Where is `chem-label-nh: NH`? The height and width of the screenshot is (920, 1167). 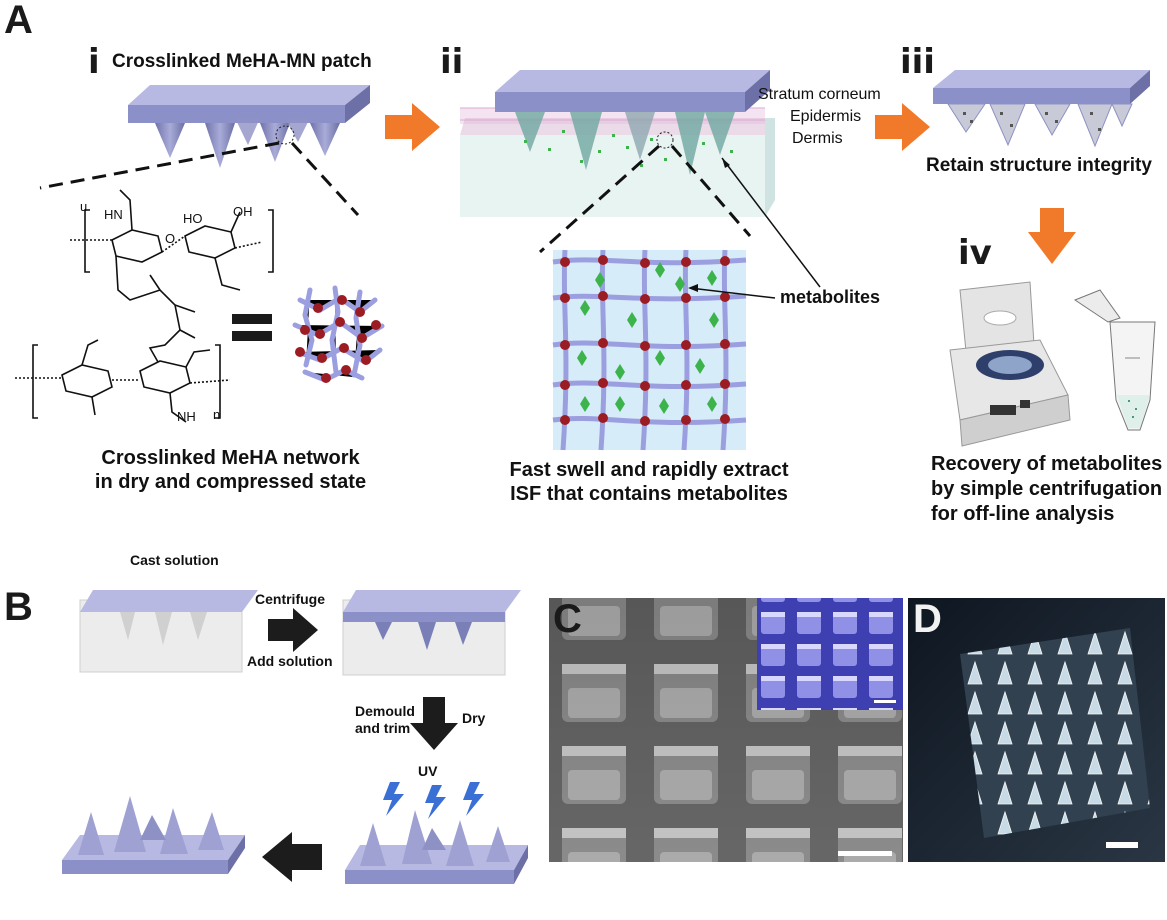
chem-label-nh: NH is located at coordinates (186, 416).